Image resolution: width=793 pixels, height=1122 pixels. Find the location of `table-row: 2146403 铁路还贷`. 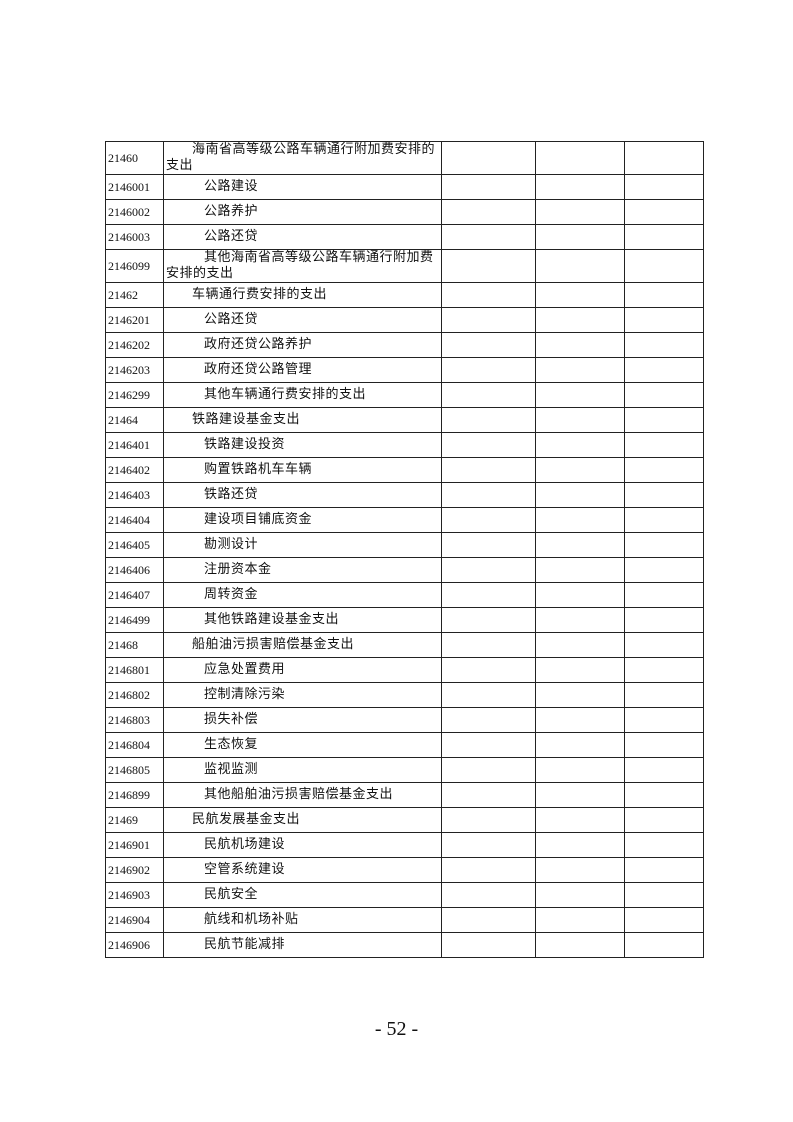

table-row: 2146403 铁路还贷 is located at coordinates (404, 495).